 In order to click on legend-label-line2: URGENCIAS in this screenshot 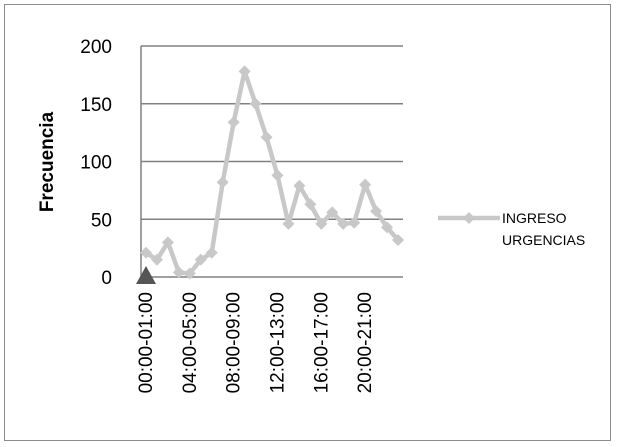, I will do `click(543, 240)`.